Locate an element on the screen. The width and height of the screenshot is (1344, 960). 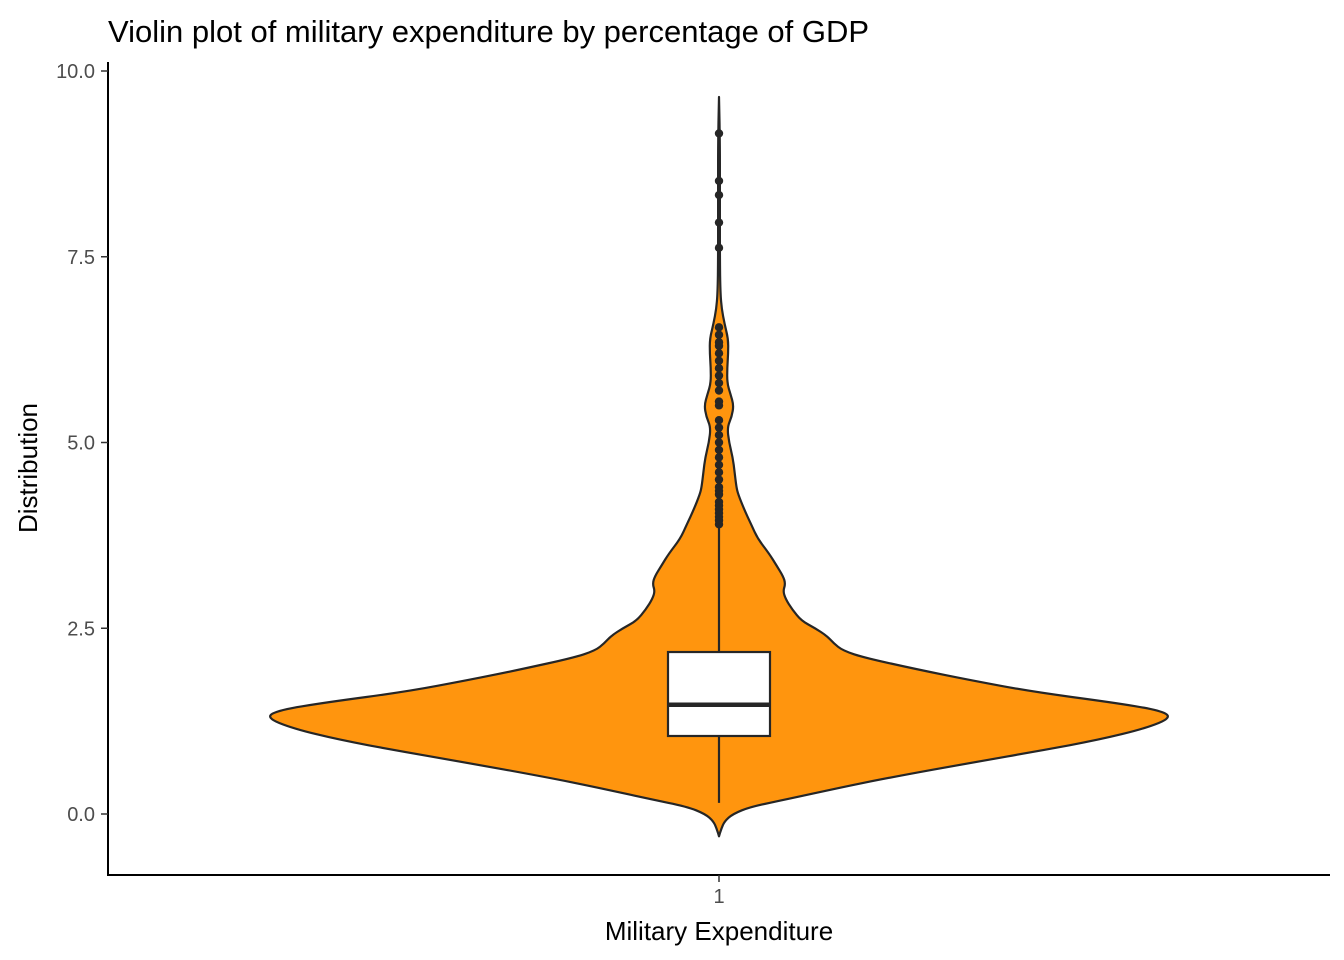
y-axis-label: Distribution is located at coordinates (28, 468).